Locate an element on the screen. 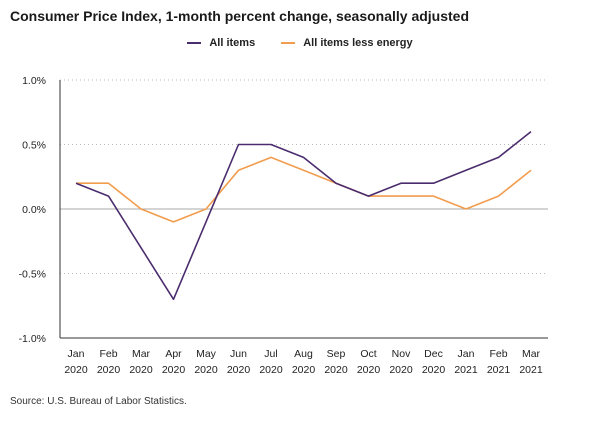 The height and width of the screenshot is (430, 600). x-tick-month: Apr is located at coordinates (173, 354).